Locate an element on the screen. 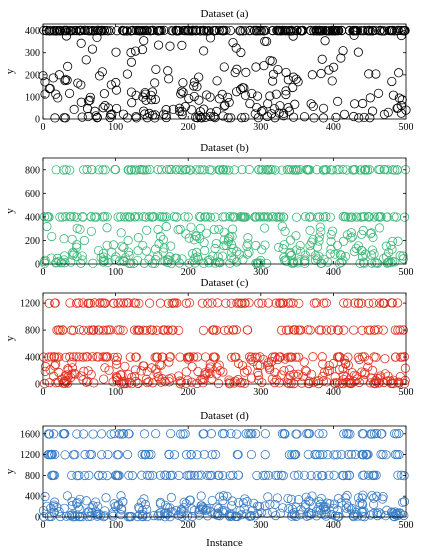  scatter-series is located at coordinates (224, 343).